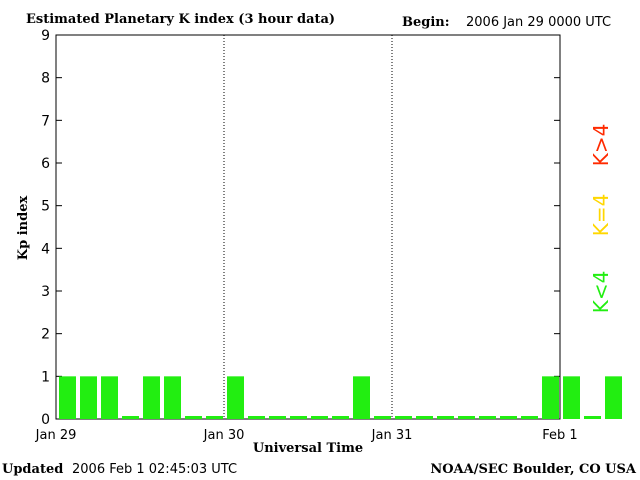 The width and height of the screenshot is (640, 480). Describe the element at coordinates (308, 448) in the screenshot. I see `x-axis-label: Universal Time` at that location.